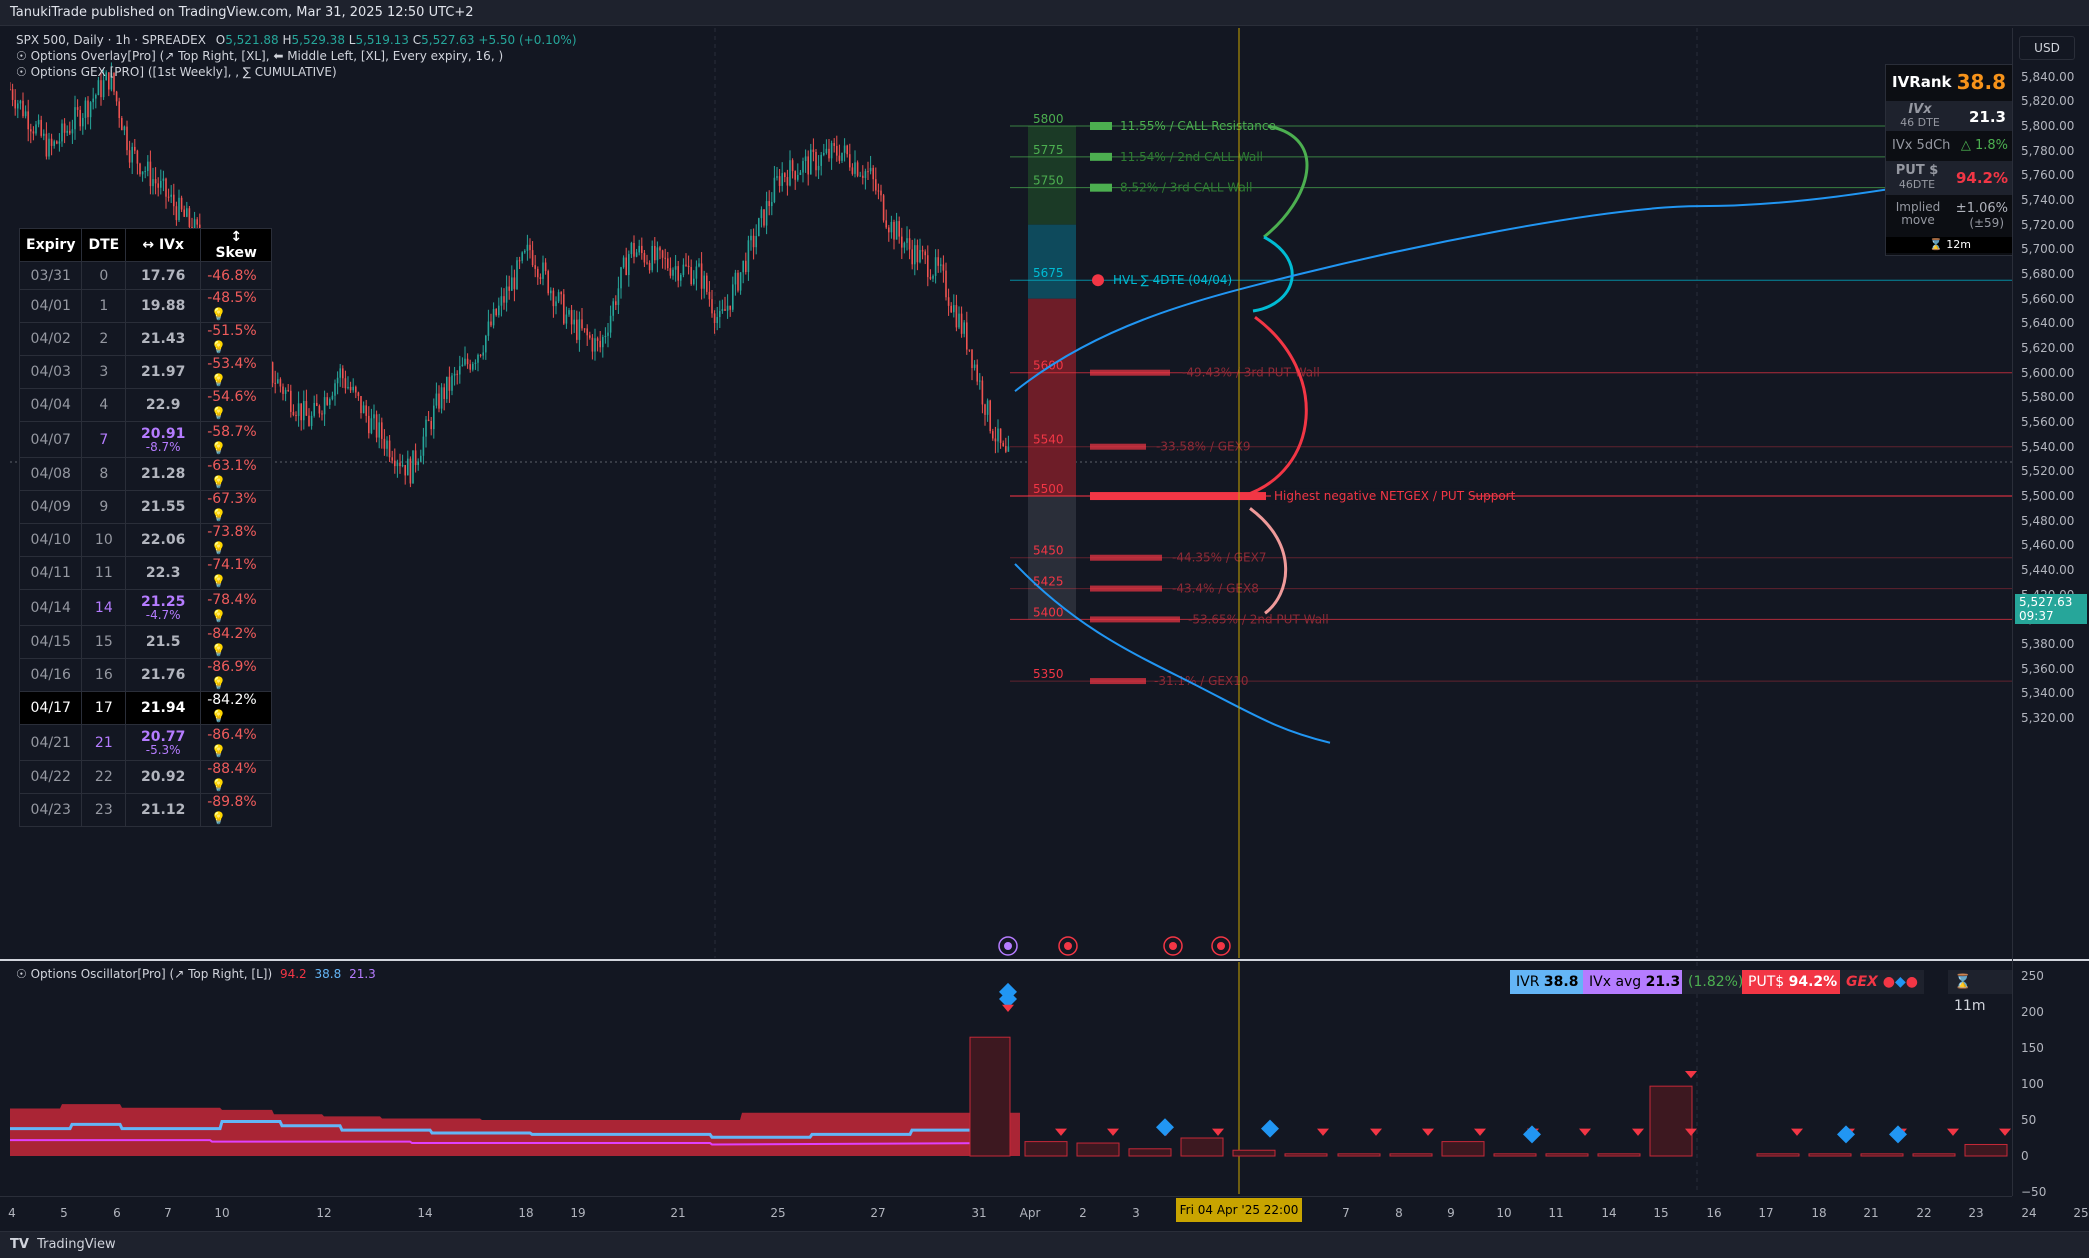 Image resolution: width=2089 pixels, height=1258 pixels. I want to click on tradingview-logo-icon: 𝗧𝗩, so click(19, 1244).